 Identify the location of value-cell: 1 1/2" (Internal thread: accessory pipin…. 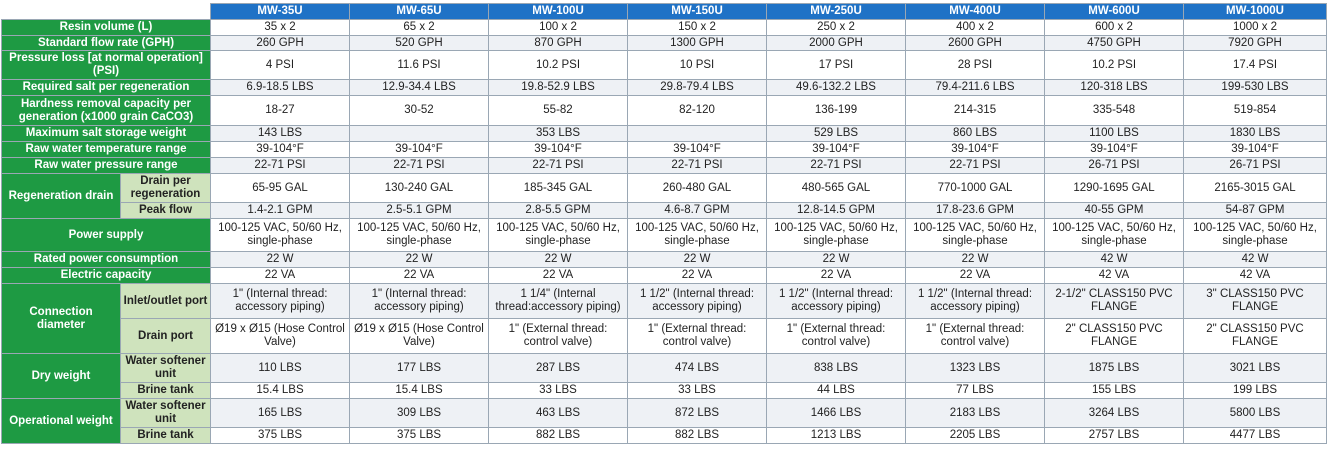
(836, 301).